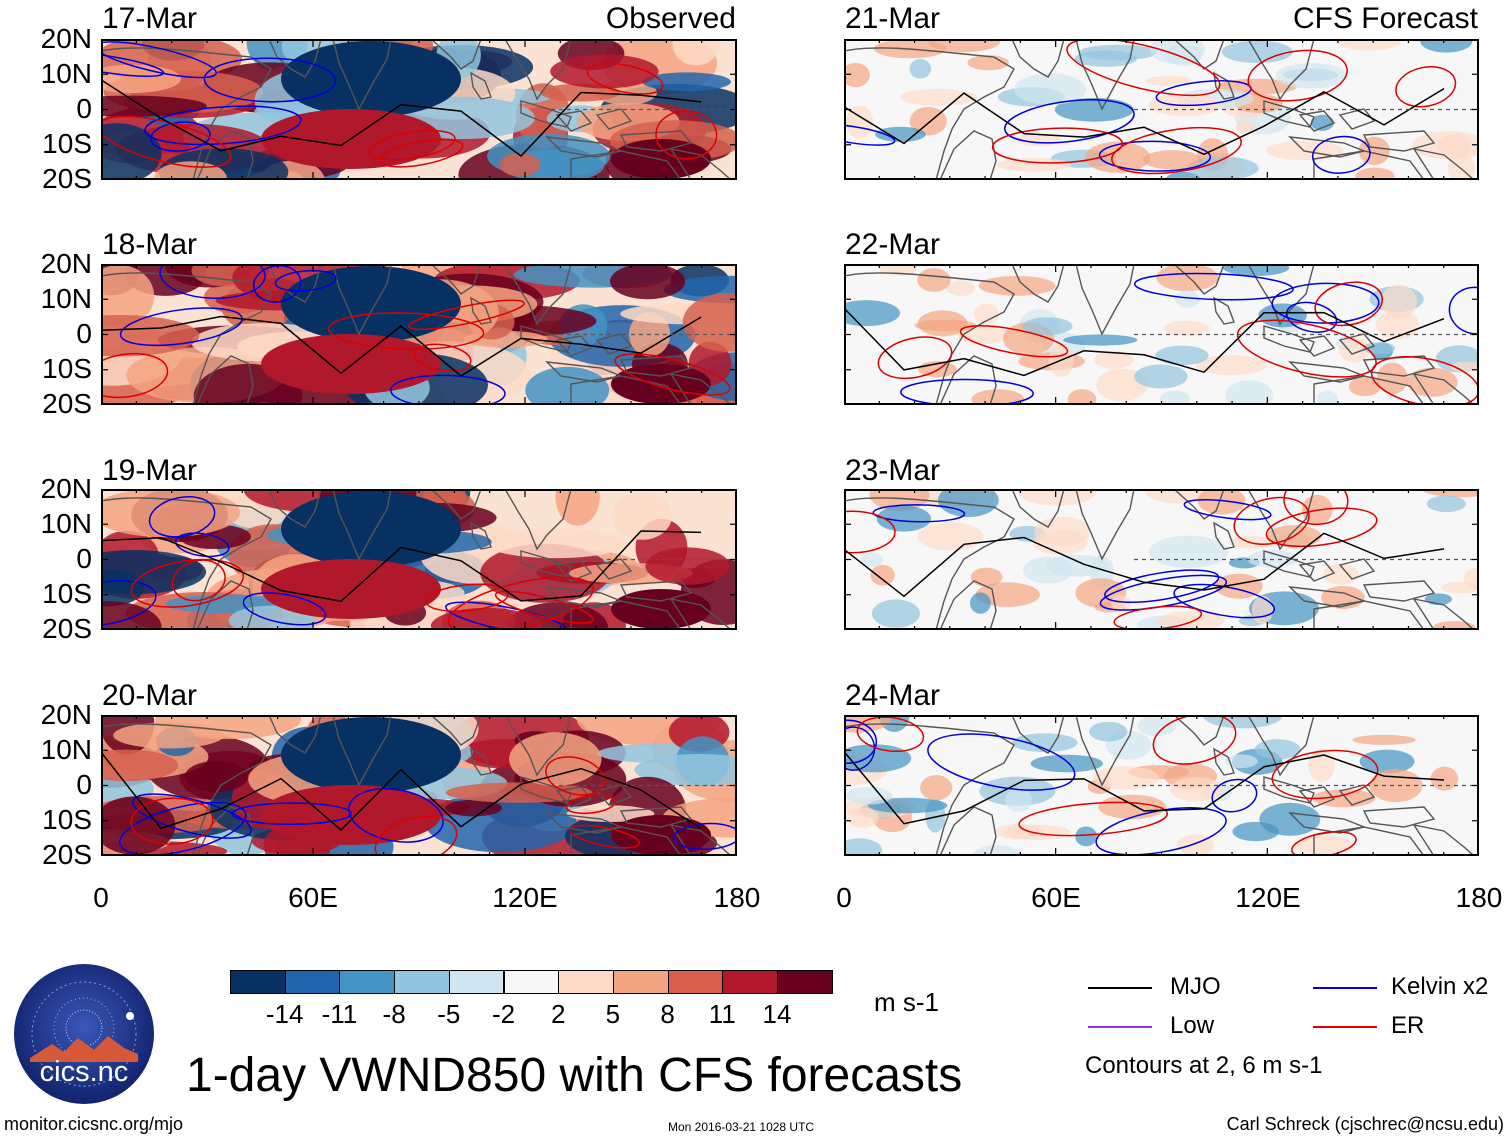  Describe the element at coordinates (1385, 18) in the screenshot. I see `forecast-header: CFS Forecast` at that location.